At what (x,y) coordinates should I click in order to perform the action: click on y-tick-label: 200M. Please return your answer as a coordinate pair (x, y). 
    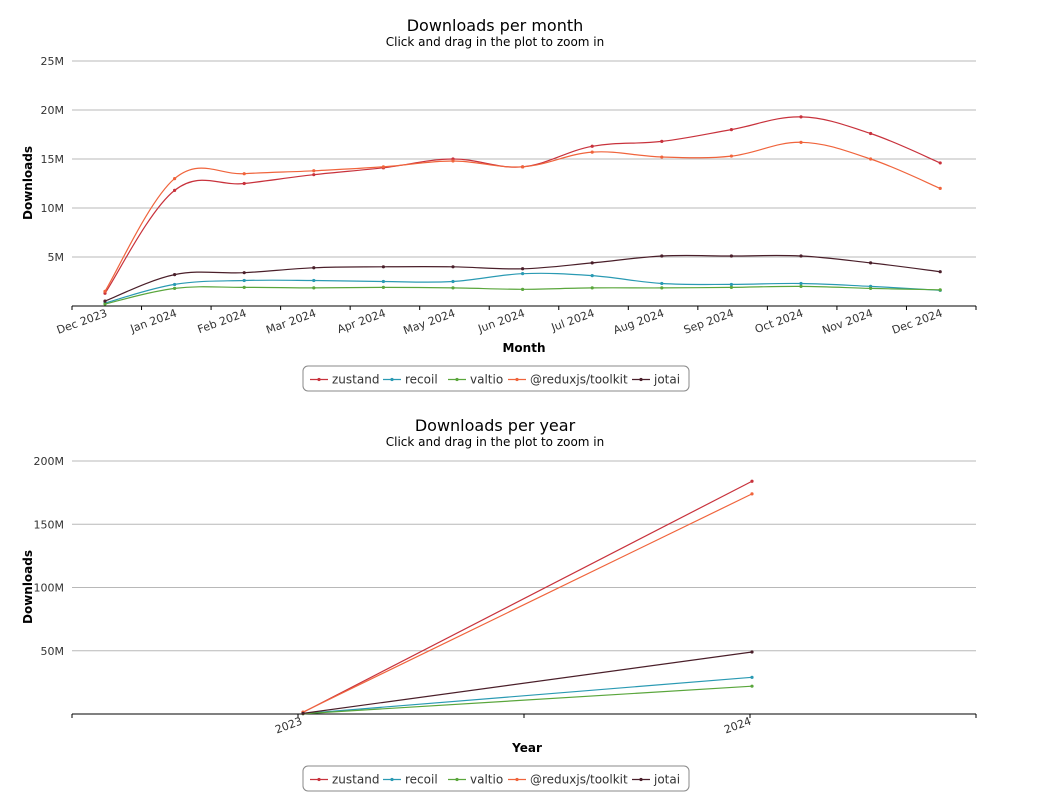
    Looking at the image, I should click on (49, 461).